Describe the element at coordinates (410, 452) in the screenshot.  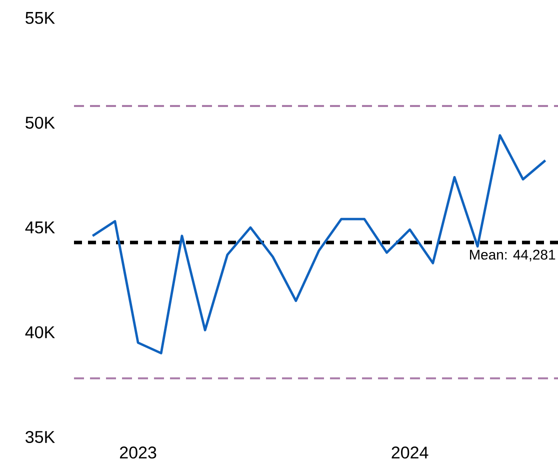
I see `x-tick-label: 2024` at that location.